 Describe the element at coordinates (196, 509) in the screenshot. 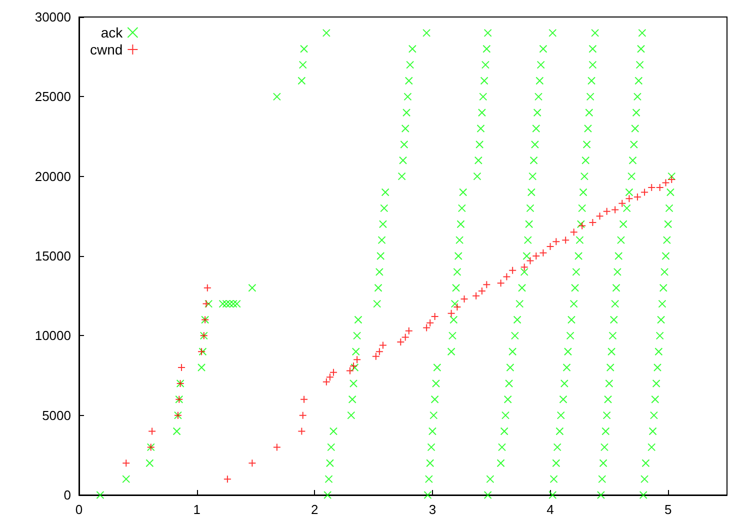

I see `x-tick-label: 1` at that location.